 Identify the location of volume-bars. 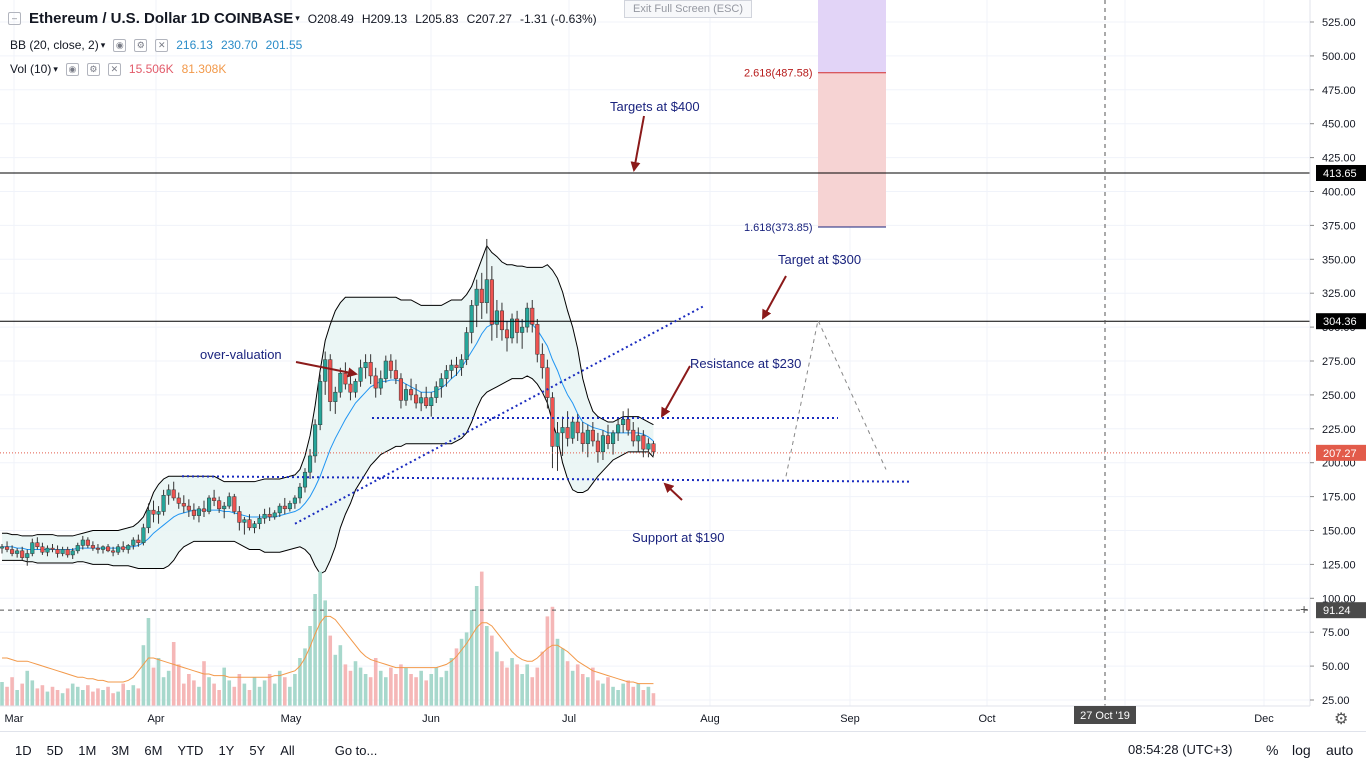
(328, 638).